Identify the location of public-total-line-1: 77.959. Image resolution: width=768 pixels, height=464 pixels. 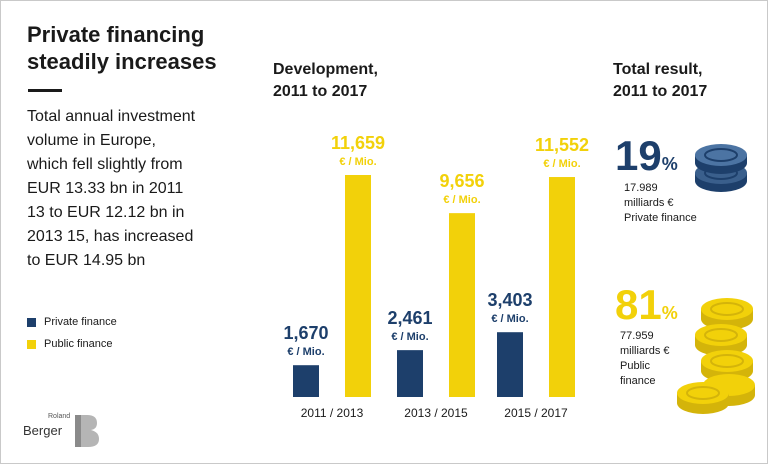
(637, 336).